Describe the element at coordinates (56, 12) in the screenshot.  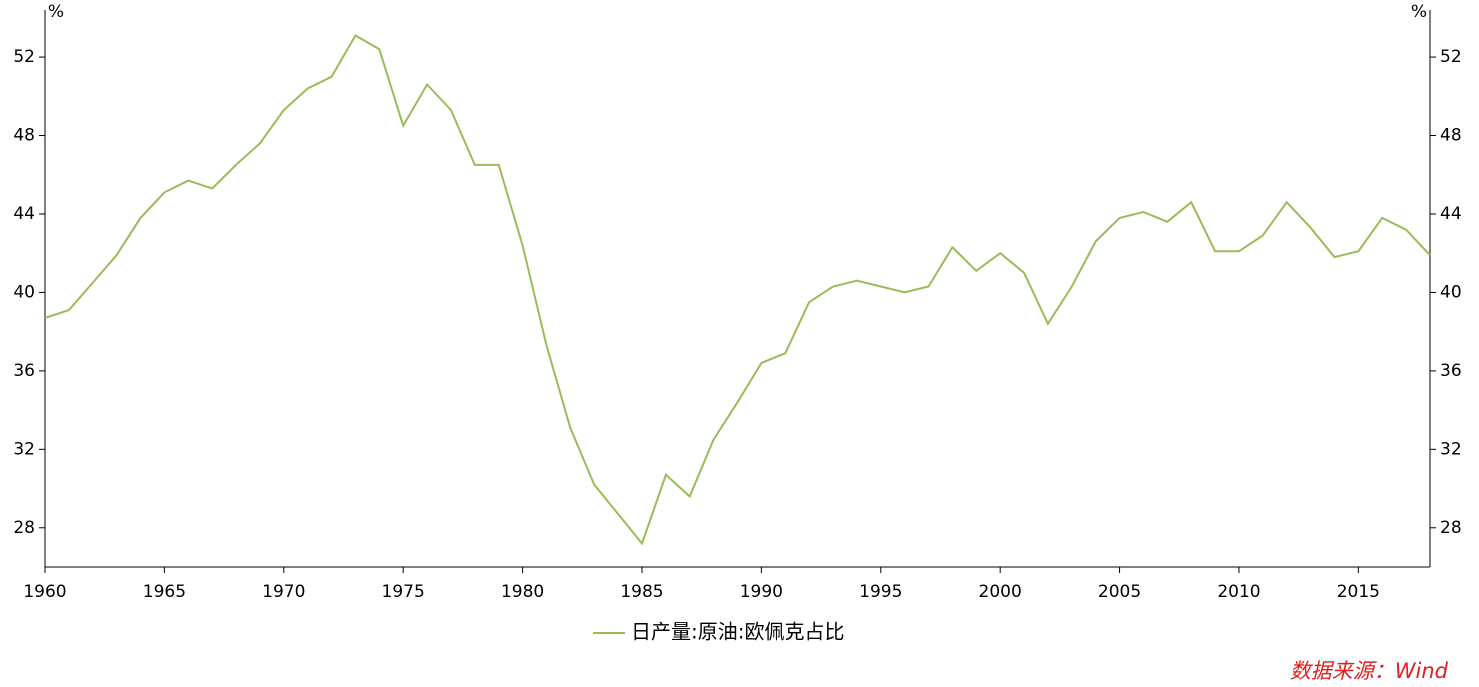
I see `y-unit: %` at that location.